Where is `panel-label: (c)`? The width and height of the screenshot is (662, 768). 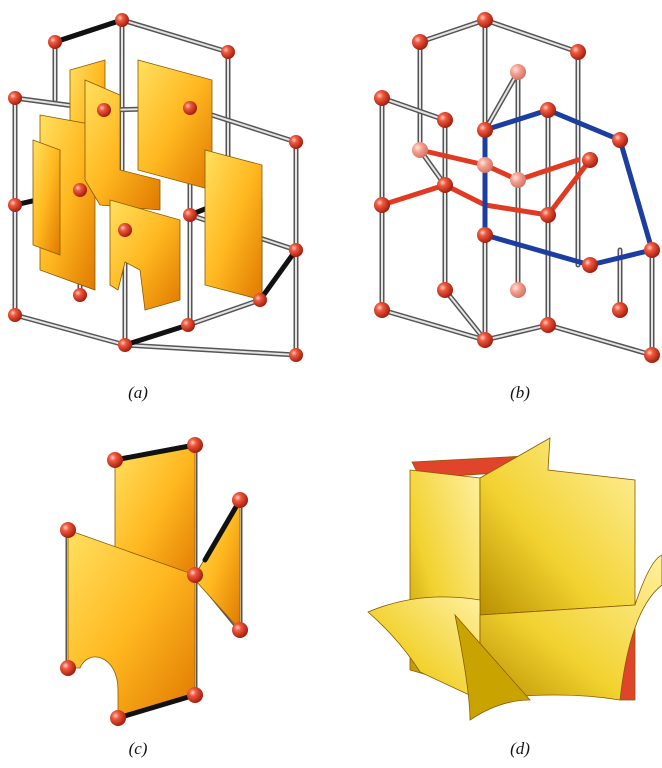 panel-label: (c) is located at coordinates (138, 748).